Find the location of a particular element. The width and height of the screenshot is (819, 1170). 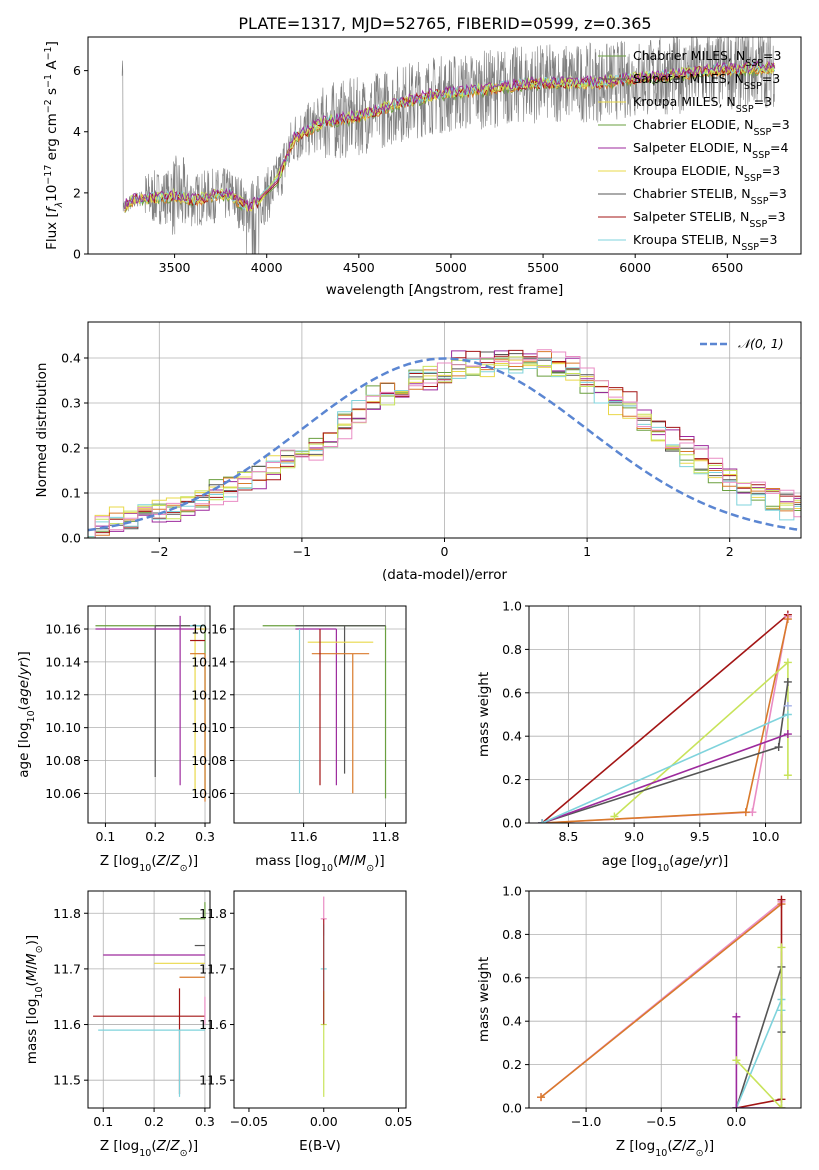

model-spectrum-line is located at coordinates (450, 136).